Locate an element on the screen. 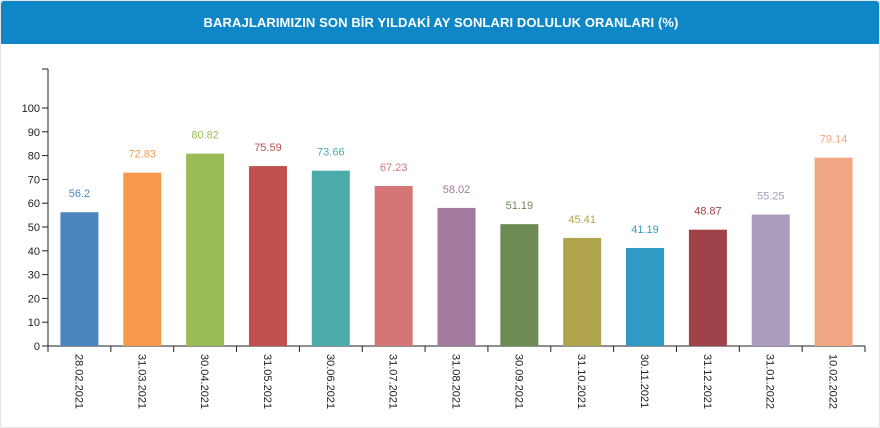 The width and height of the screenshot is (880, 428). data-label: 51.19 is located at coordinates (520, 206).